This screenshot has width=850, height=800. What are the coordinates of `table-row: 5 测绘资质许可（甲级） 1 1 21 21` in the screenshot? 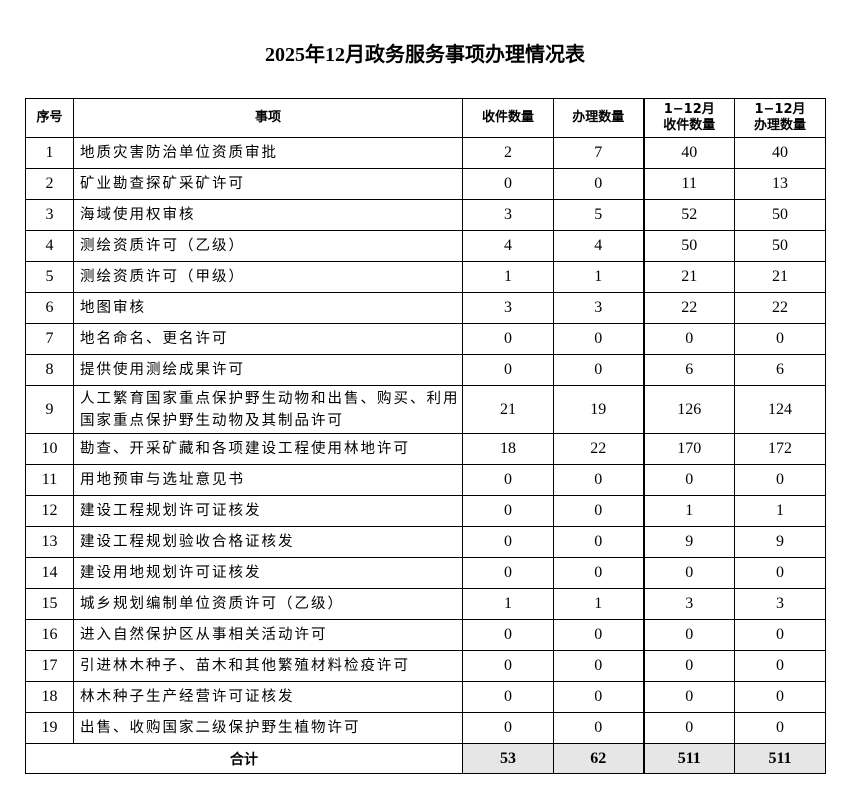 It's located at (425, 277).